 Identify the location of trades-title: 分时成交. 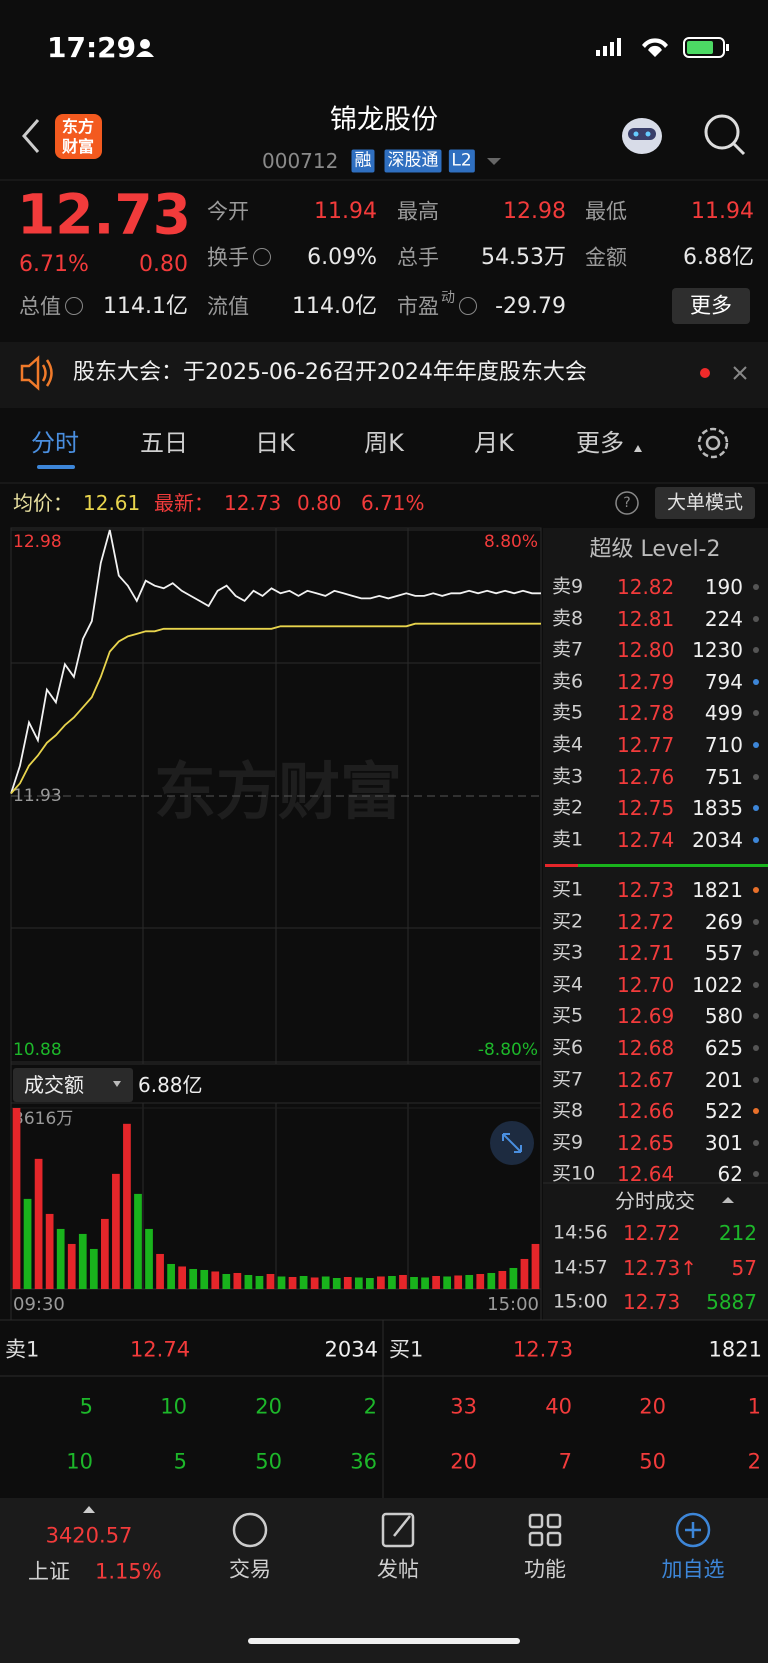
(655, 1201).